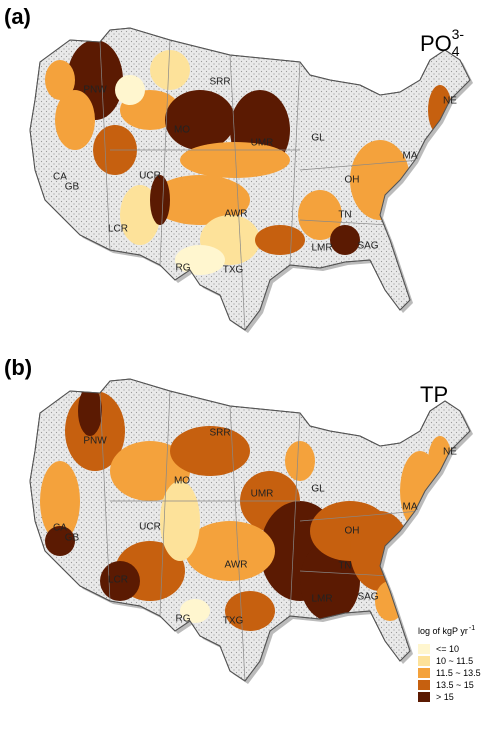 The height and width of the screenshot is (729, 500). What do you see at coordinates (447, 649) in the screenshot?
I see `legend-label: <= 10` at bounding box center [447, 649].